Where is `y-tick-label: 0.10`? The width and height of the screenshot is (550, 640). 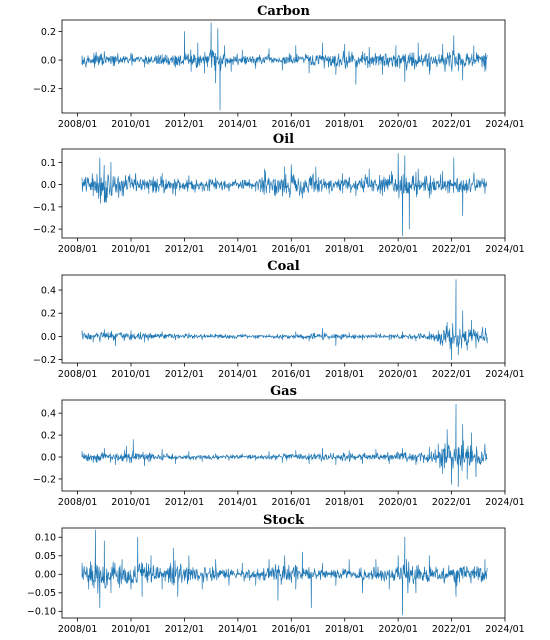
y-tick-label: 0.10 is located at coordinates (45, 538).